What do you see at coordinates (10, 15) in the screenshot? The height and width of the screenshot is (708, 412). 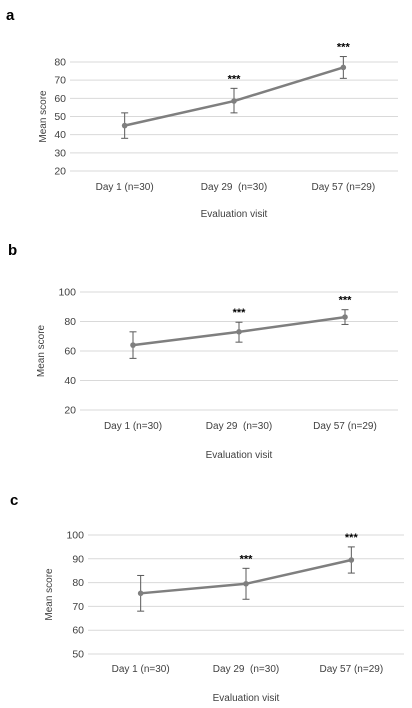 I see `panel-letter: a` at bounding box center [10, 15].